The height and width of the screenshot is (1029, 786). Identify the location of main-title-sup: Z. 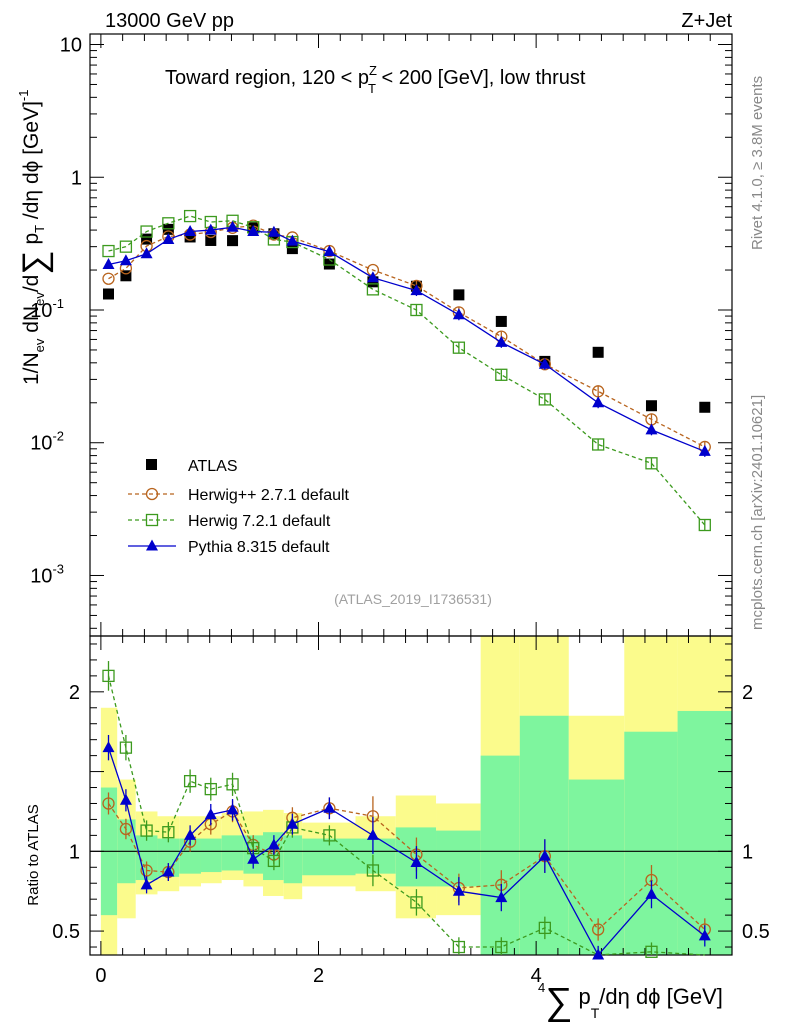
(373, 70).